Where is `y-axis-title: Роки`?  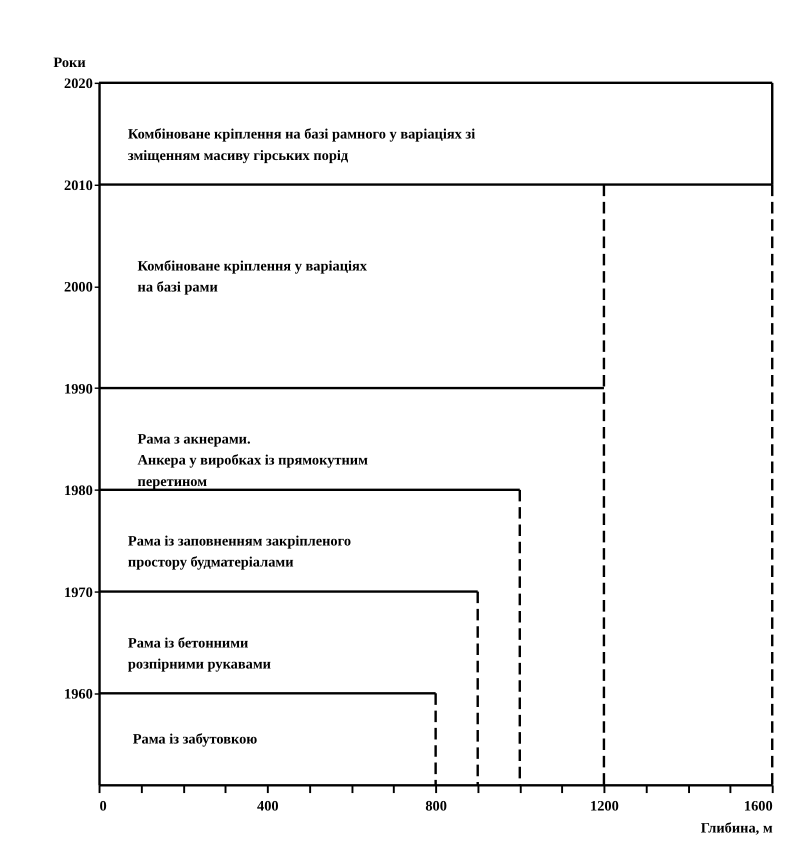
y-axis-title: Роки is located at coordinates (69, 62).